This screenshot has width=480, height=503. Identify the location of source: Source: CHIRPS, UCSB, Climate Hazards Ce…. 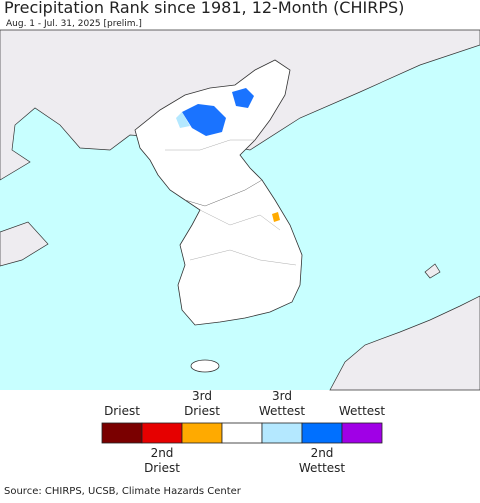
(123, 491).